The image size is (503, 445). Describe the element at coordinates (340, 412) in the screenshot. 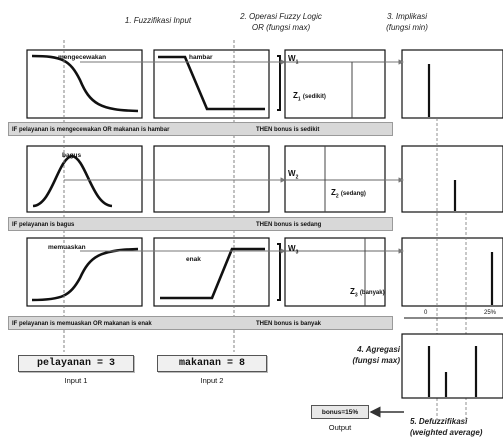

I see `output-box: bonus=15%` at that location.